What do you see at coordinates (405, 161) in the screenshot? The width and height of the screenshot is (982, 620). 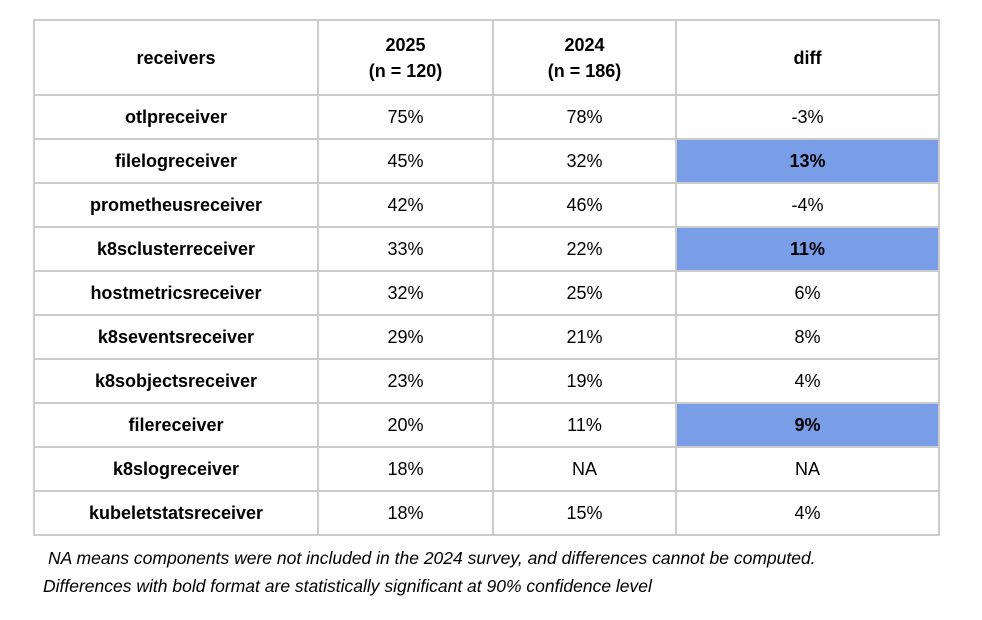 I see `value-2025-cell: 45%` at bounding box center [405, 161].